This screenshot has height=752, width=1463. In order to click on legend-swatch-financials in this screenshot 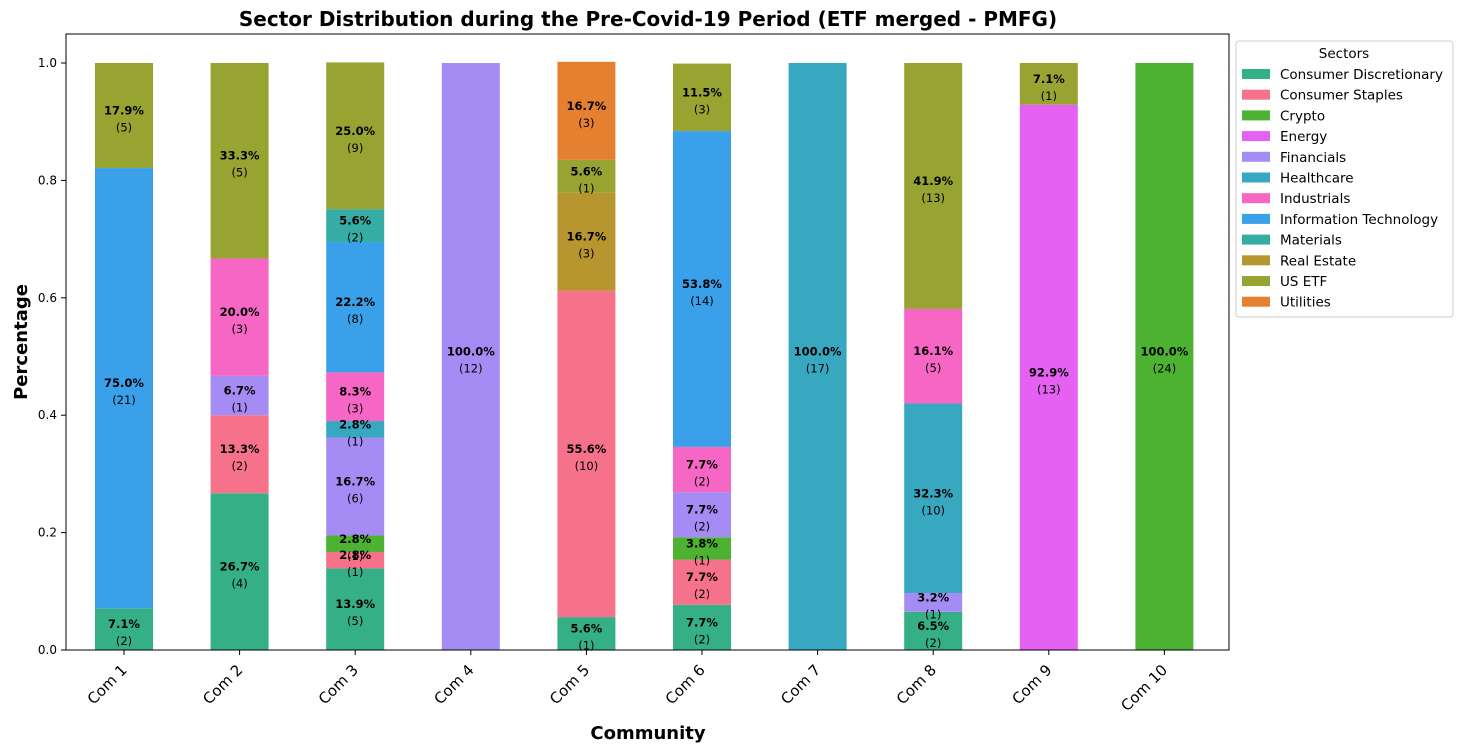, I will do `click(1256, 156)`.